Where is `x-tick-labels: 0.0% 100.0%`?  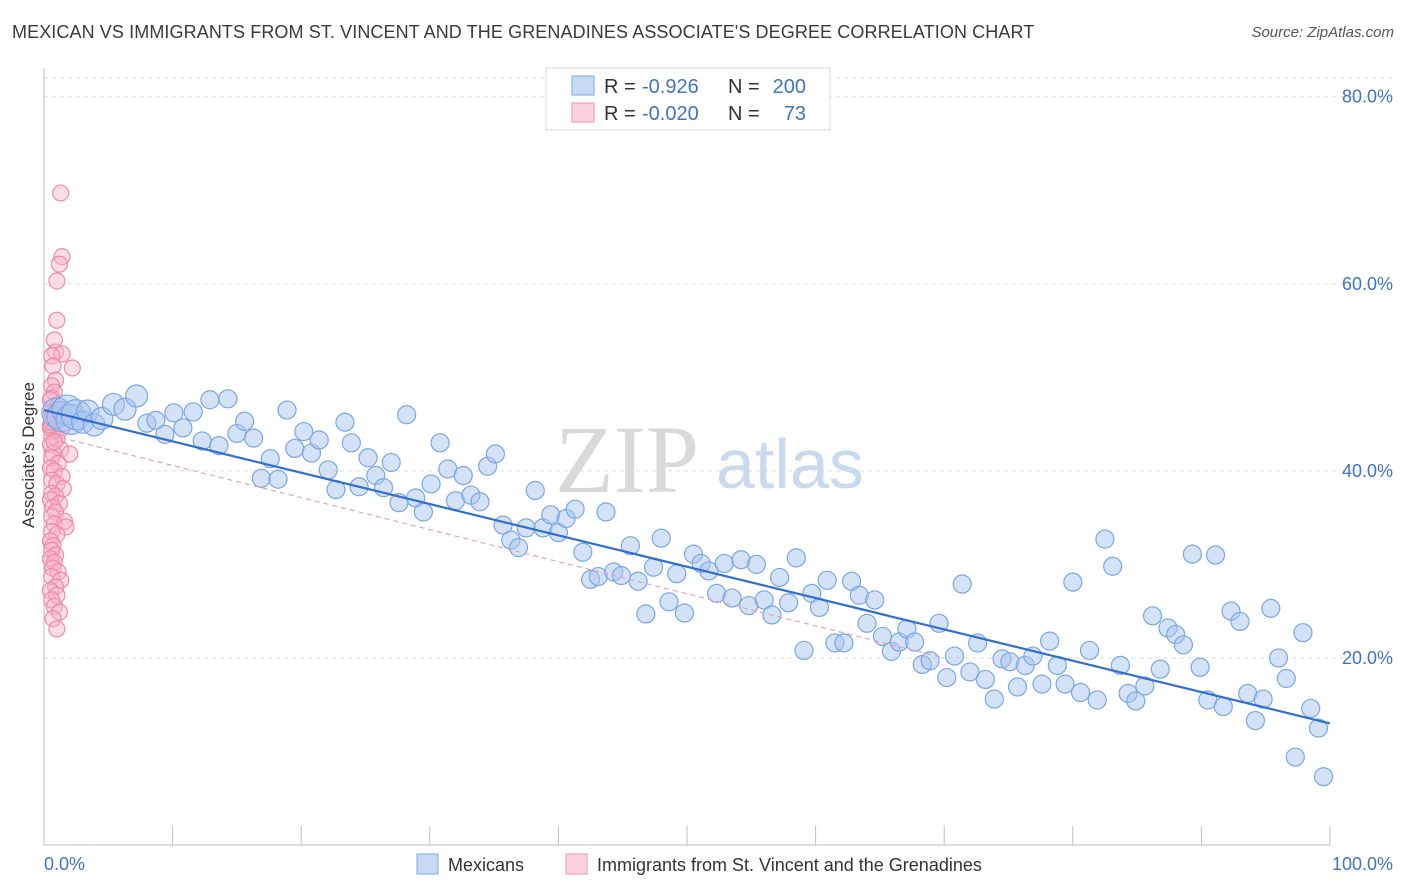 x-tick-labels: 0.0% 100.0% is located at coordinates (718, 864).